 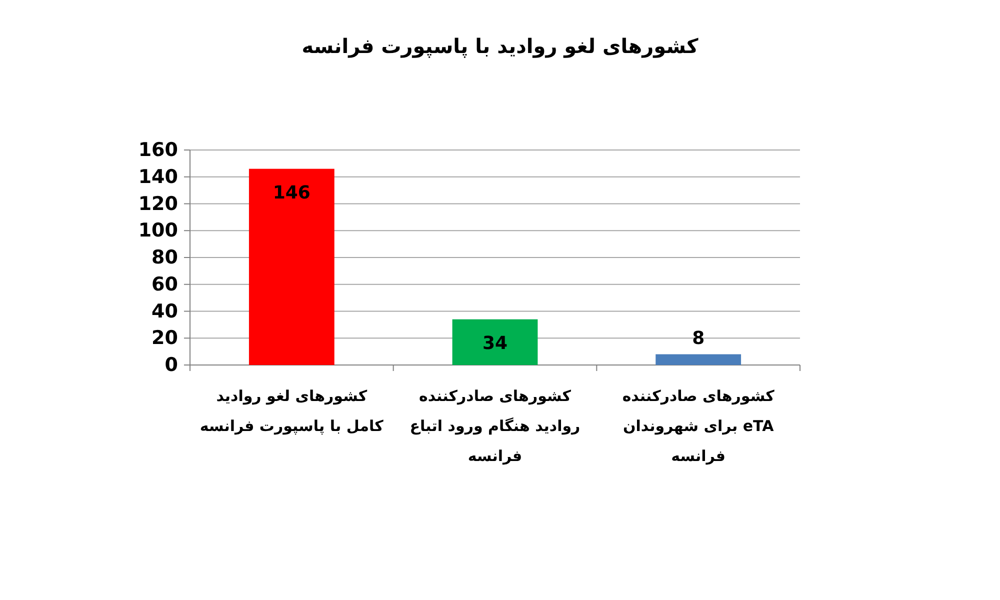 I want to click on y-tick-label: 60, so click(x=165, y=284).